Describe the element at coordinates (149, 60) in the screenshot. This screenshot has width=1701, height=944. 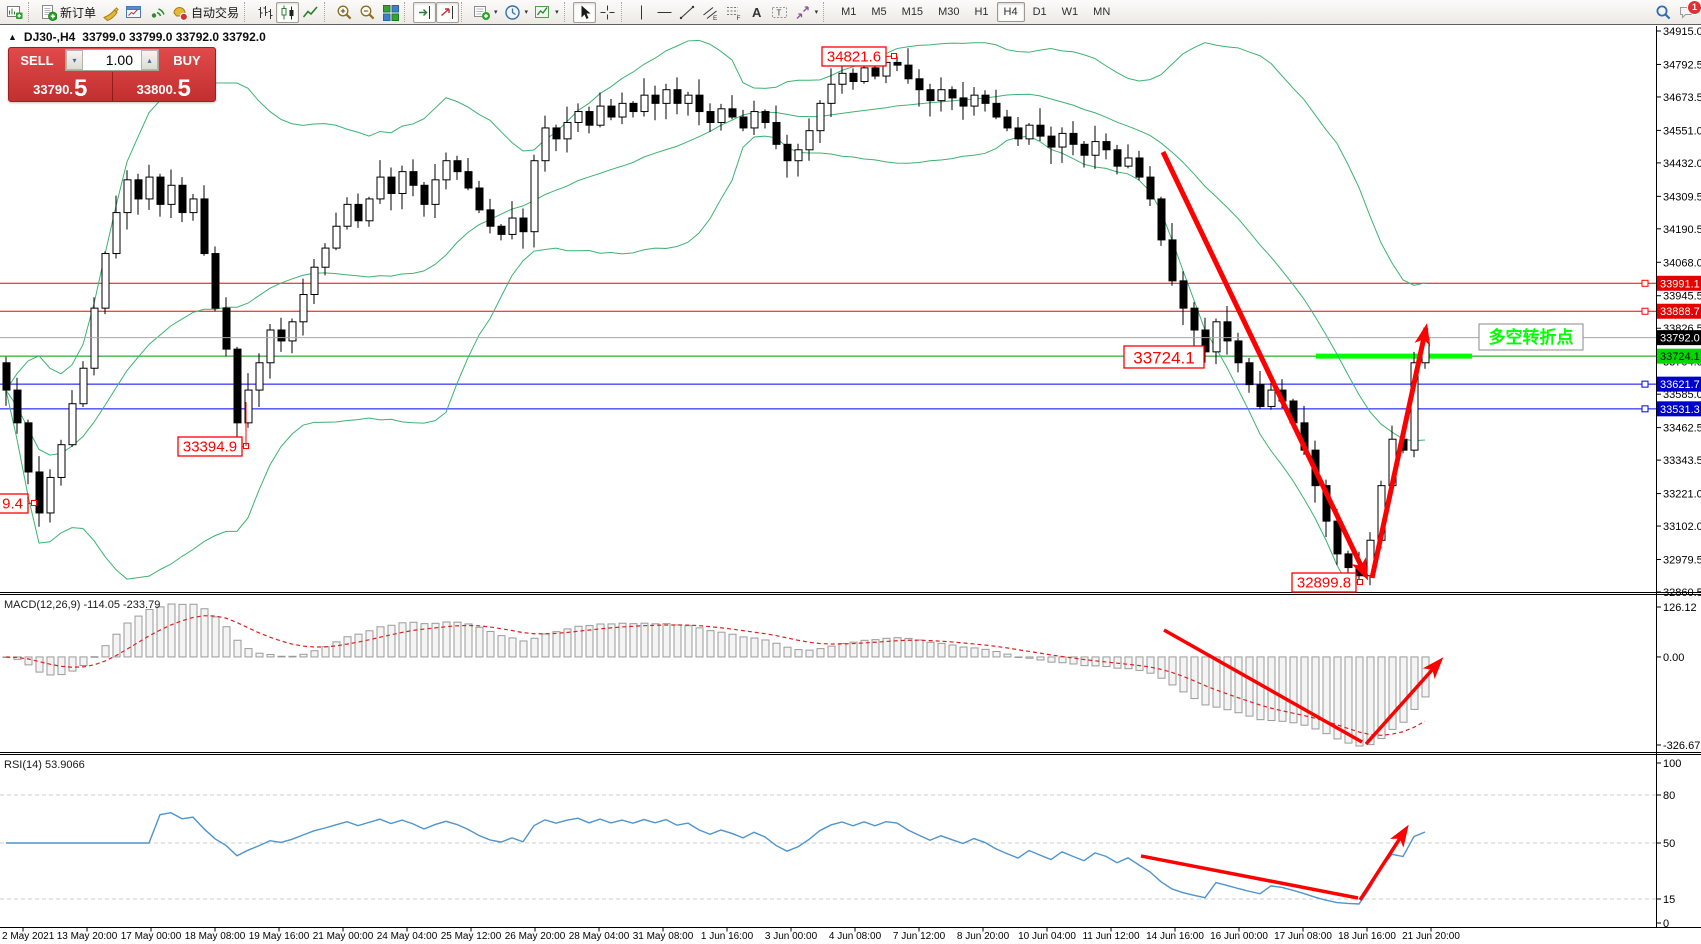
I see `volume-increase-button: ▴` at that location.